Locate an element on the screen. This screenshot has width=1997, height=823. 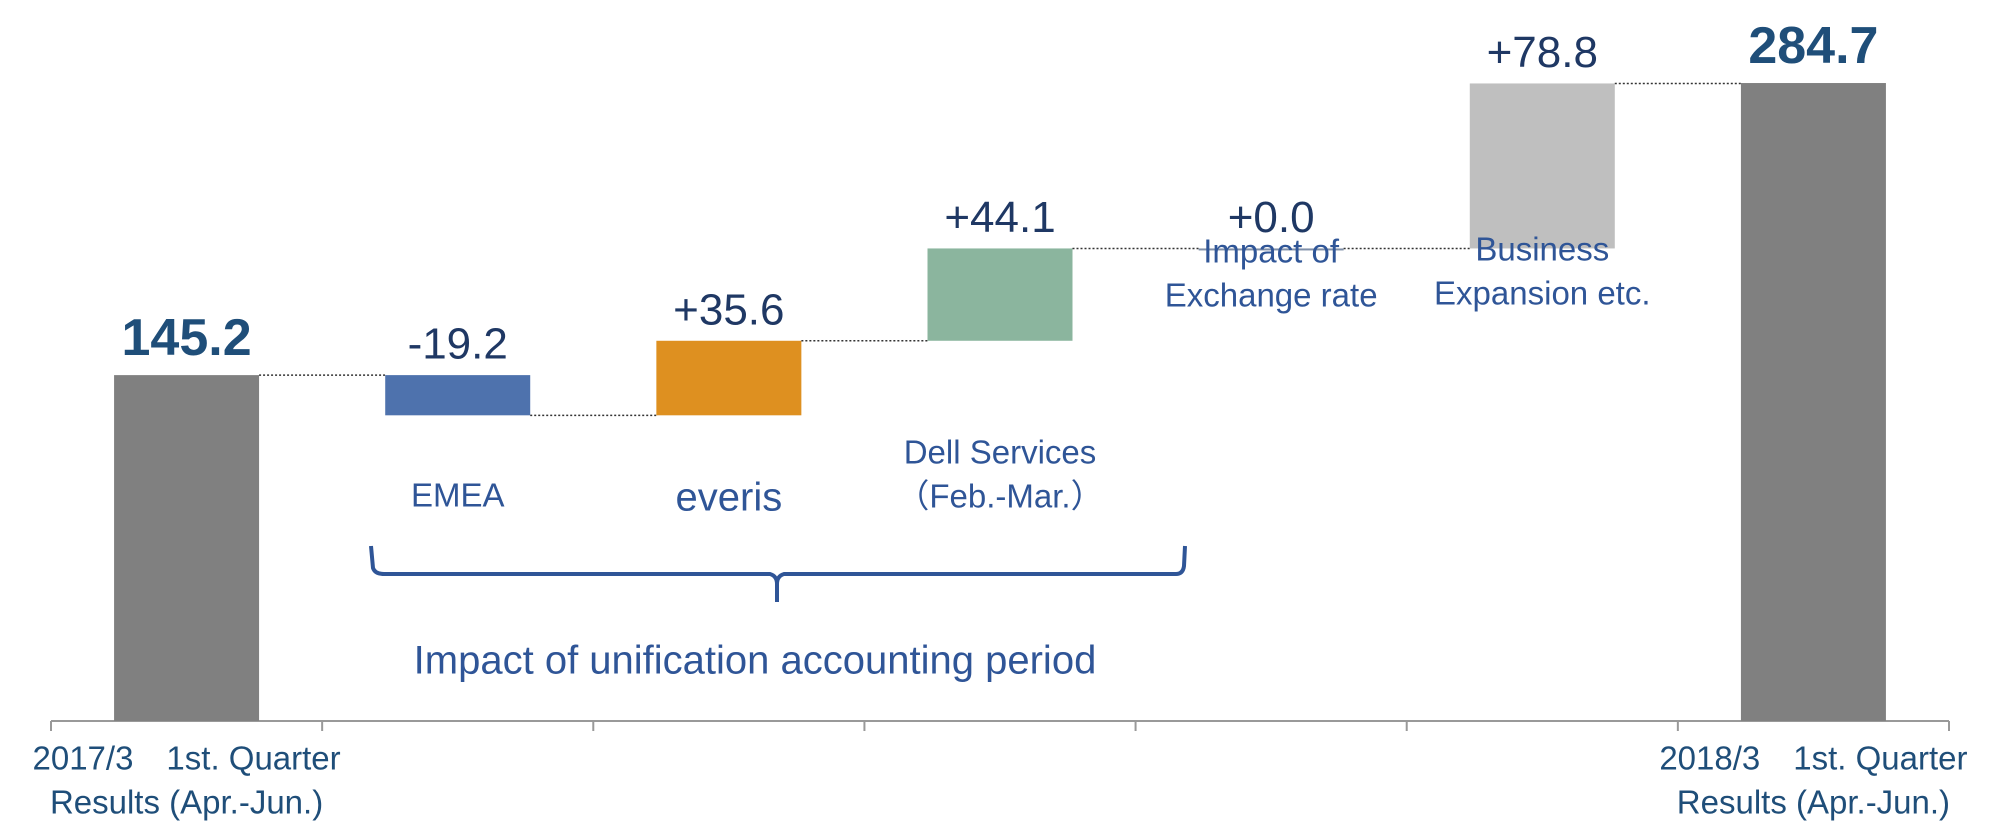
annotation: Impact of unification accounting period is located at coordinates (755, 661).